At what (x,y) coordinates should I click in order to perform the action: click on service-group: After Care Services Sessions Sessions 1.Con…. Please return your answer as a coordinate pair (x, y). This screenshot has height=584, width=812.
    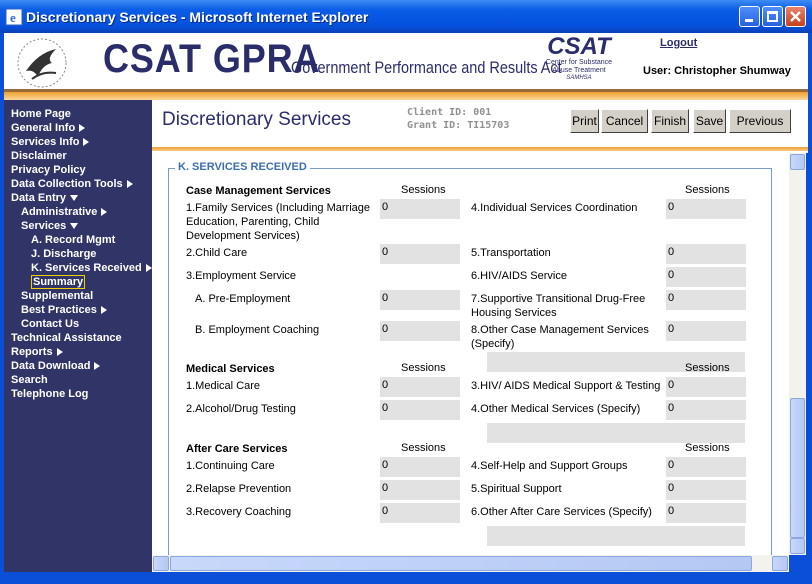
    Looking at the image, I should click on (471, 495).